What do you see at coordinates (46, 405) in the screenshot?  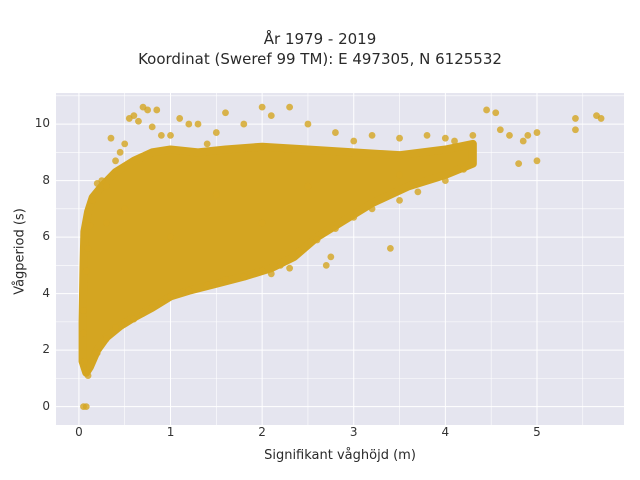 I see `y-tick-label: 0` at bounding box center [46, 405].